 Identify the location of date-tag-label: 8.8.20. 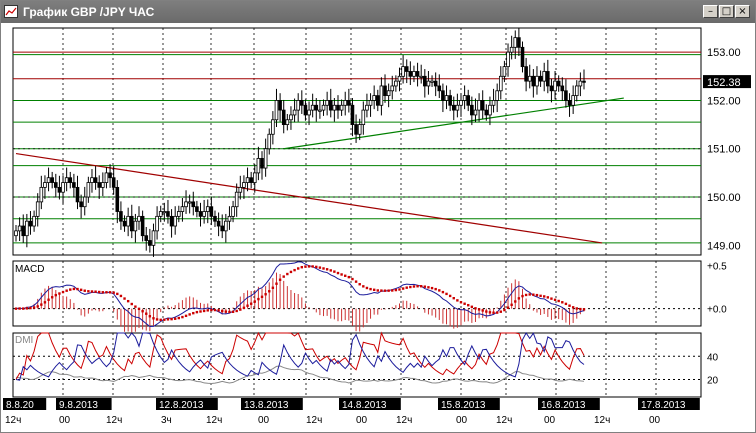
(20, 405).